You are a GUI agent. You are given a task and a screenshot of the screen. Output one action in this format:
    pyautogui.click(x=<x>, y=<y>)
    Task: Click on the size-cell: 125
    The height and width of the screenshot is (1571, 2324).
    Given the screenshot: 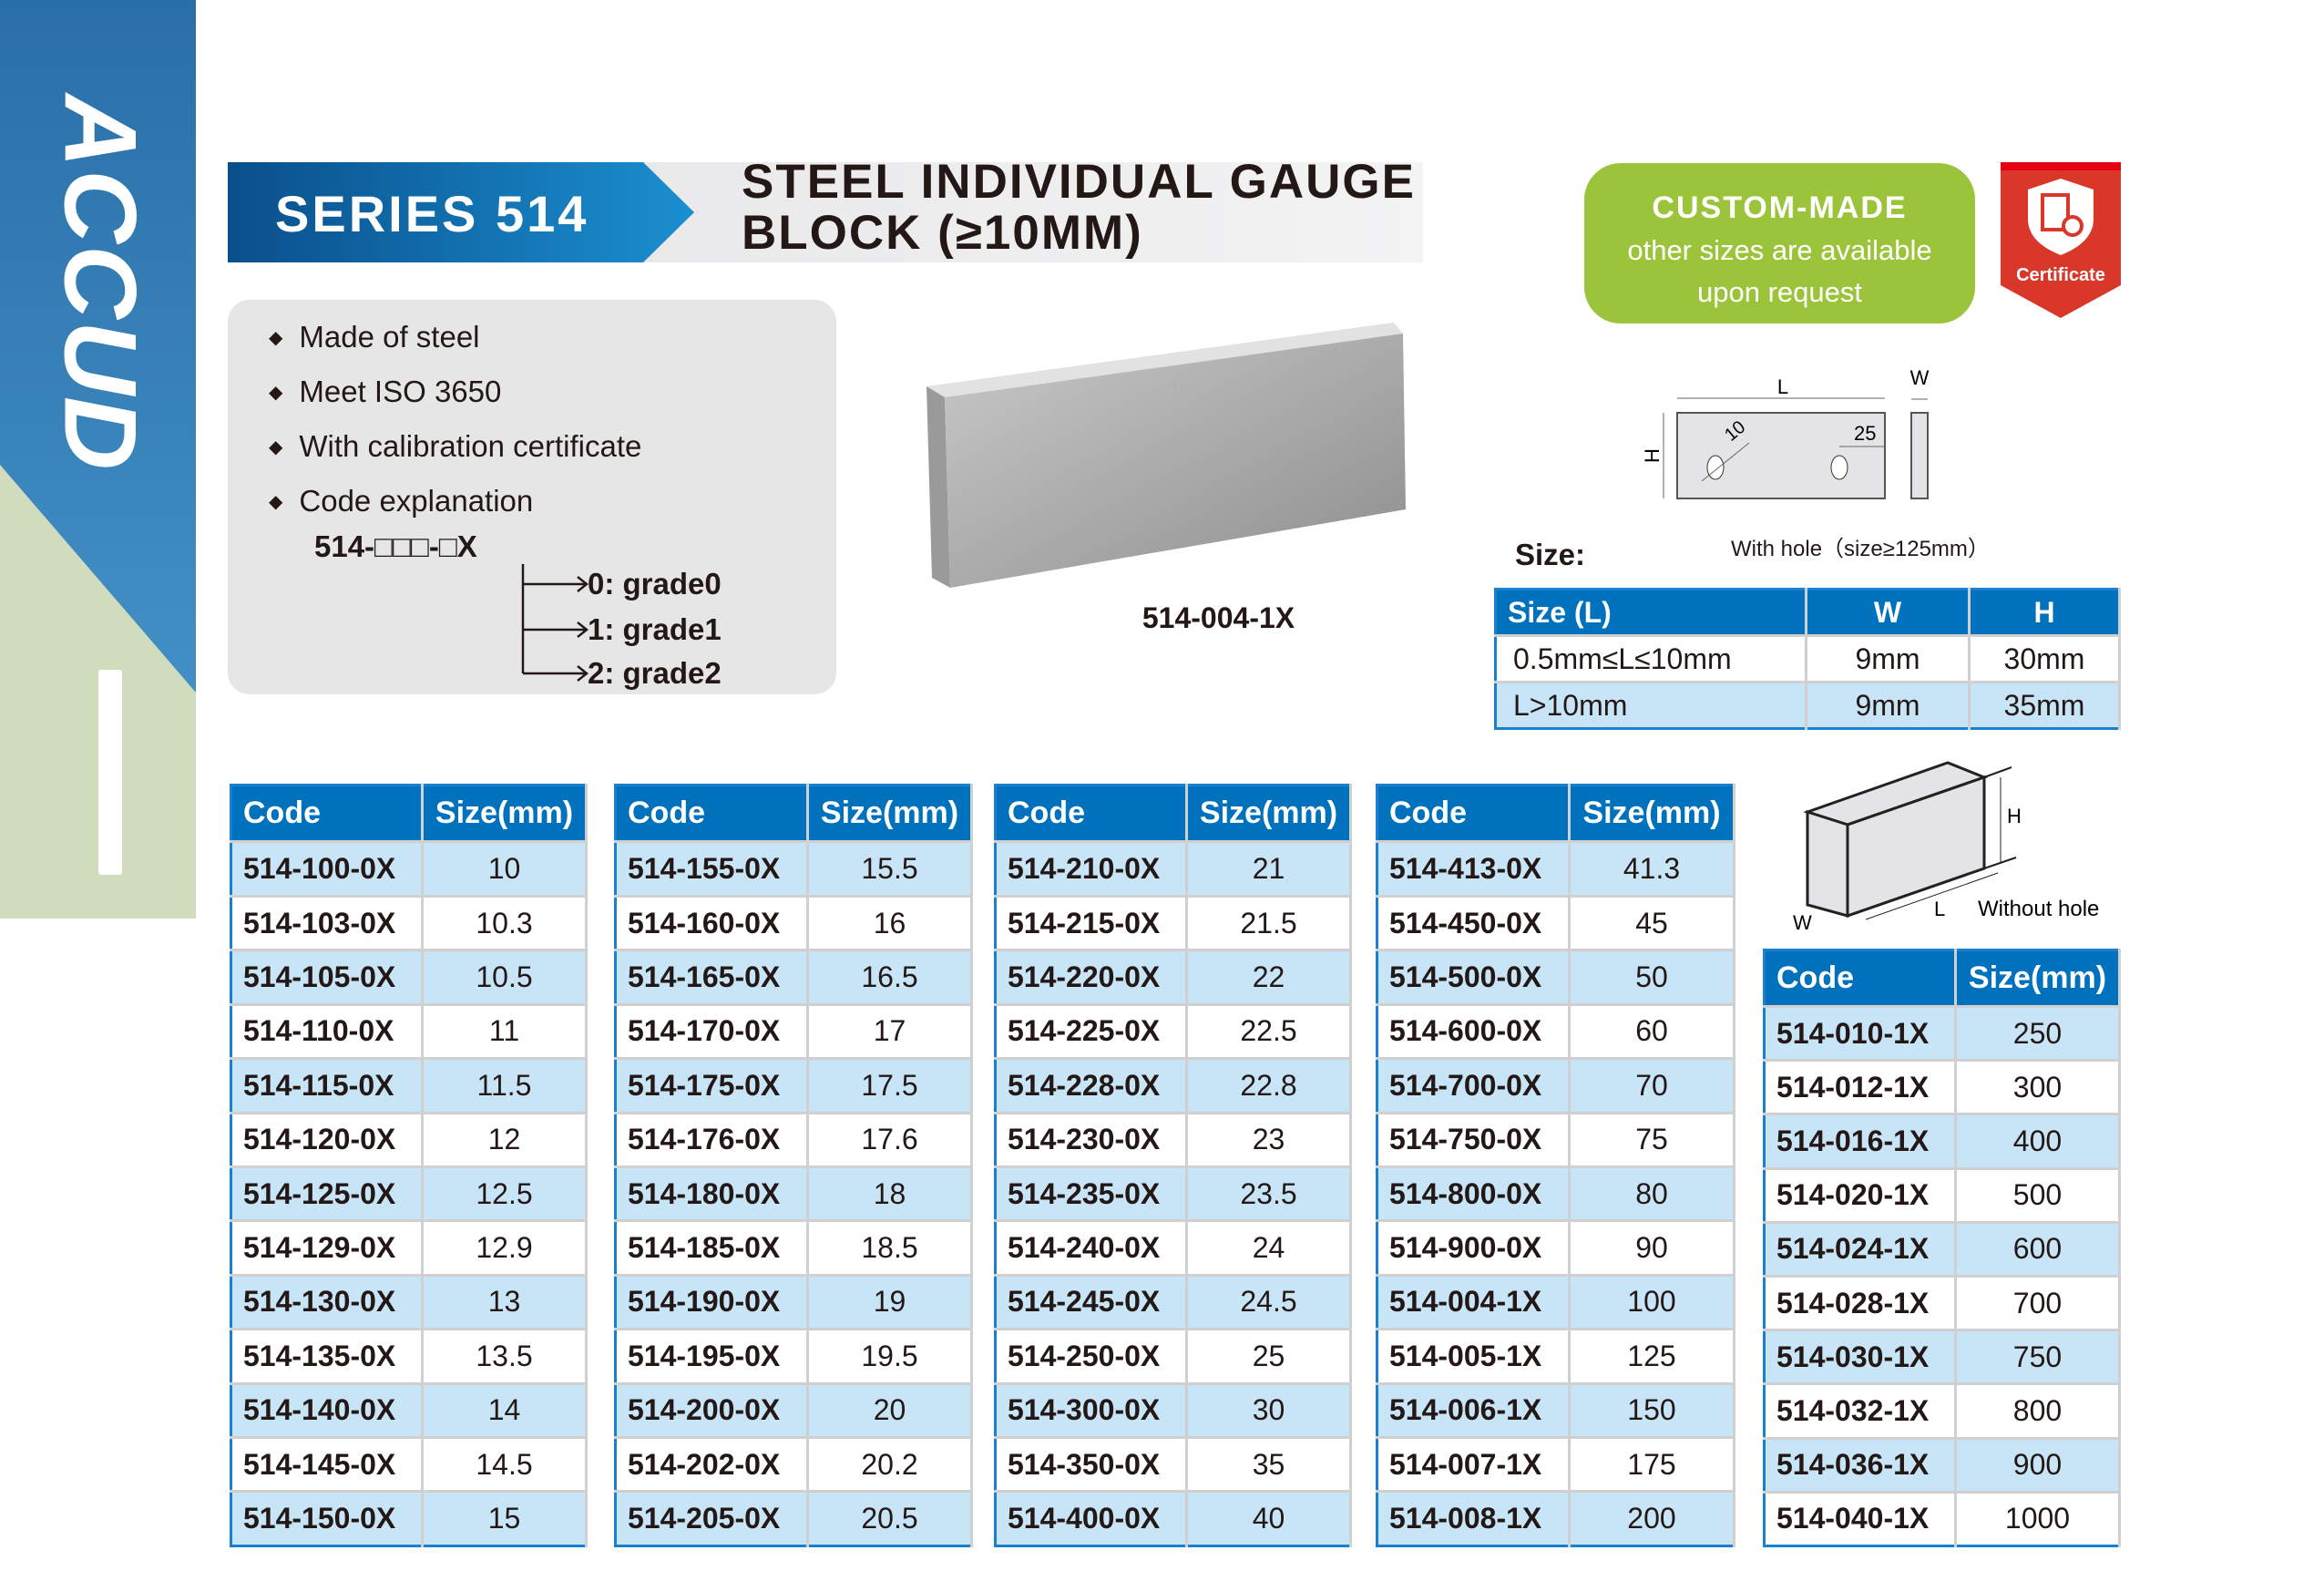 What is the action you would take?
    pyautogui.click(x=1652, y=1356)
    